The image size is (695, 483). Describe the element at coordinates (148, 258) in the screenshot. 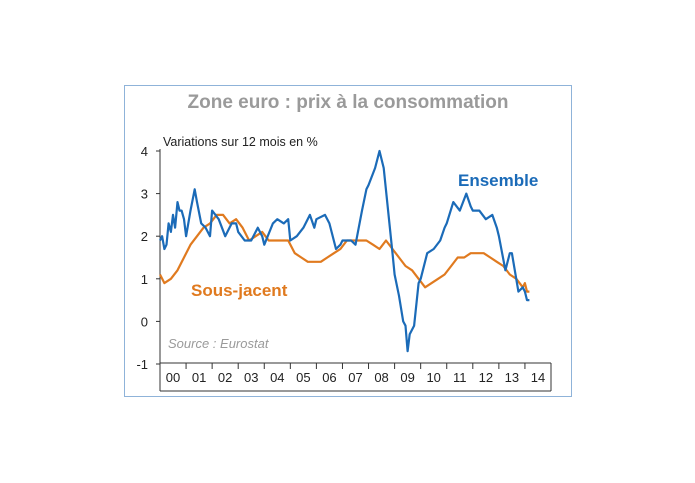

I see `y-axis-ticks: 4 3 2 1 0 -1` at that location.